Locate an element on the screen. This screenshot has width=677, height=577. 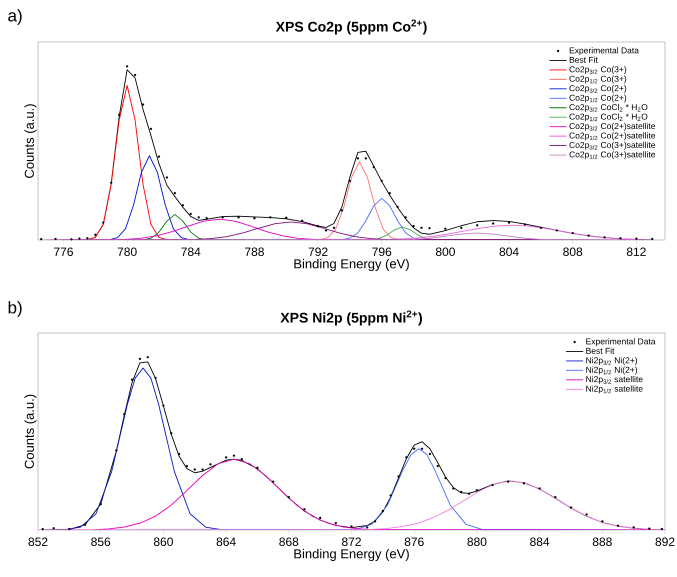
legend-label: Ni2p$_{3/2}$ satellite is located at coordinates (614, 380).